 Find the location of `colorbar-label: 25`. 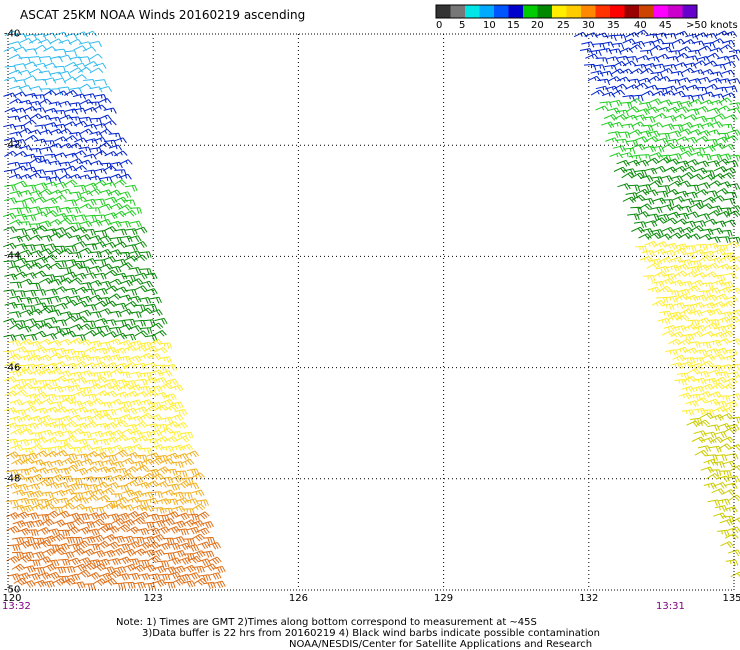

colorbar-label: 25 is located at coordinates (563, 25).